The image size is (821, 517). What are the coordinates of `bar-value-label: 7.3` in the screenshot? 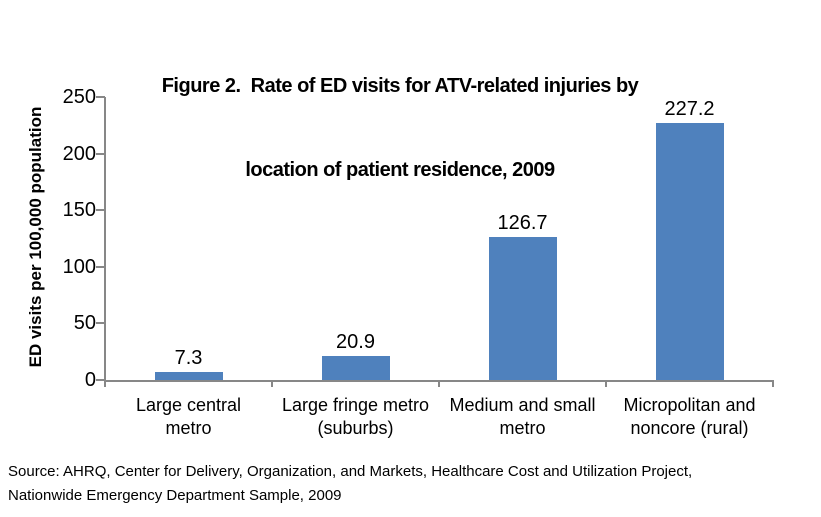 It's located at (188, 357).